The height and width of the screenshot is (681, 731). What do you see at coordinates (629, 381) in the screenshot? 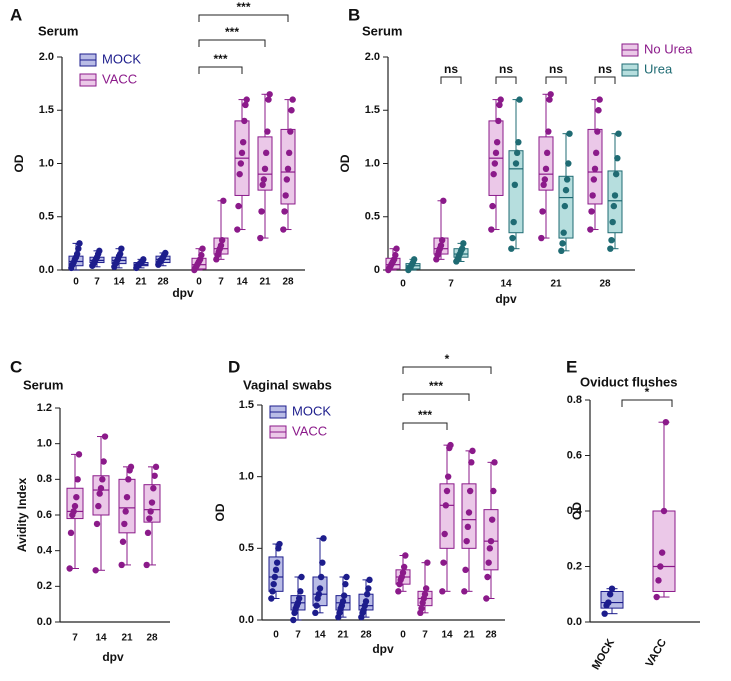
I see `panel-title: Oviduct flushes` at bounding box center [629, 381].